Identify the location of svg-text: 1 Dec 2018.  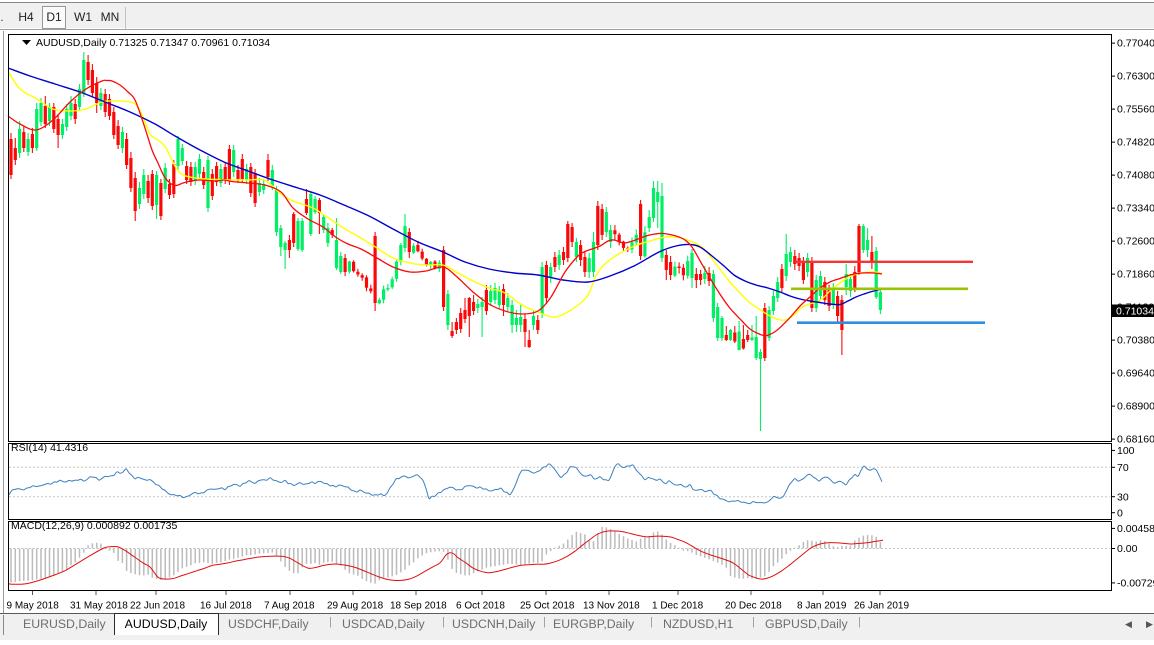
(678, 606).